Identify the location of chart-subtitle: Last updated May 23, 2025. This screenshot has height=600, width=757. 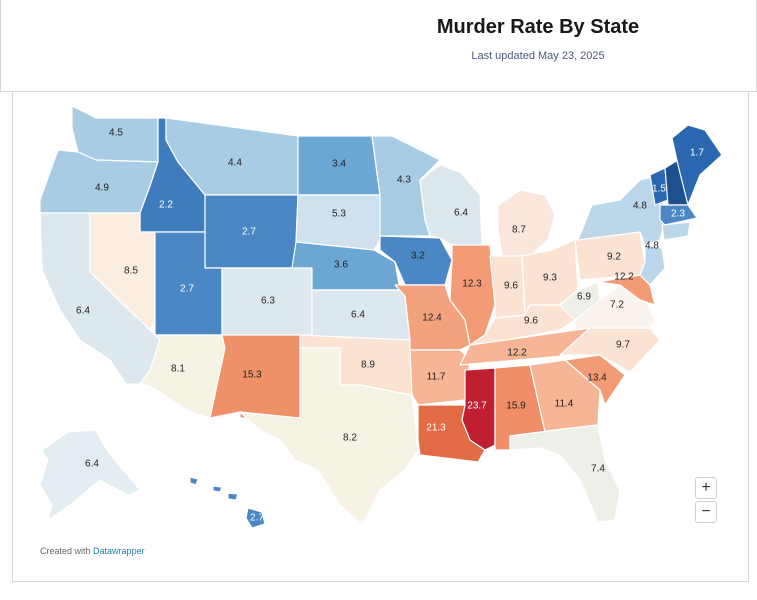
(538, 56).